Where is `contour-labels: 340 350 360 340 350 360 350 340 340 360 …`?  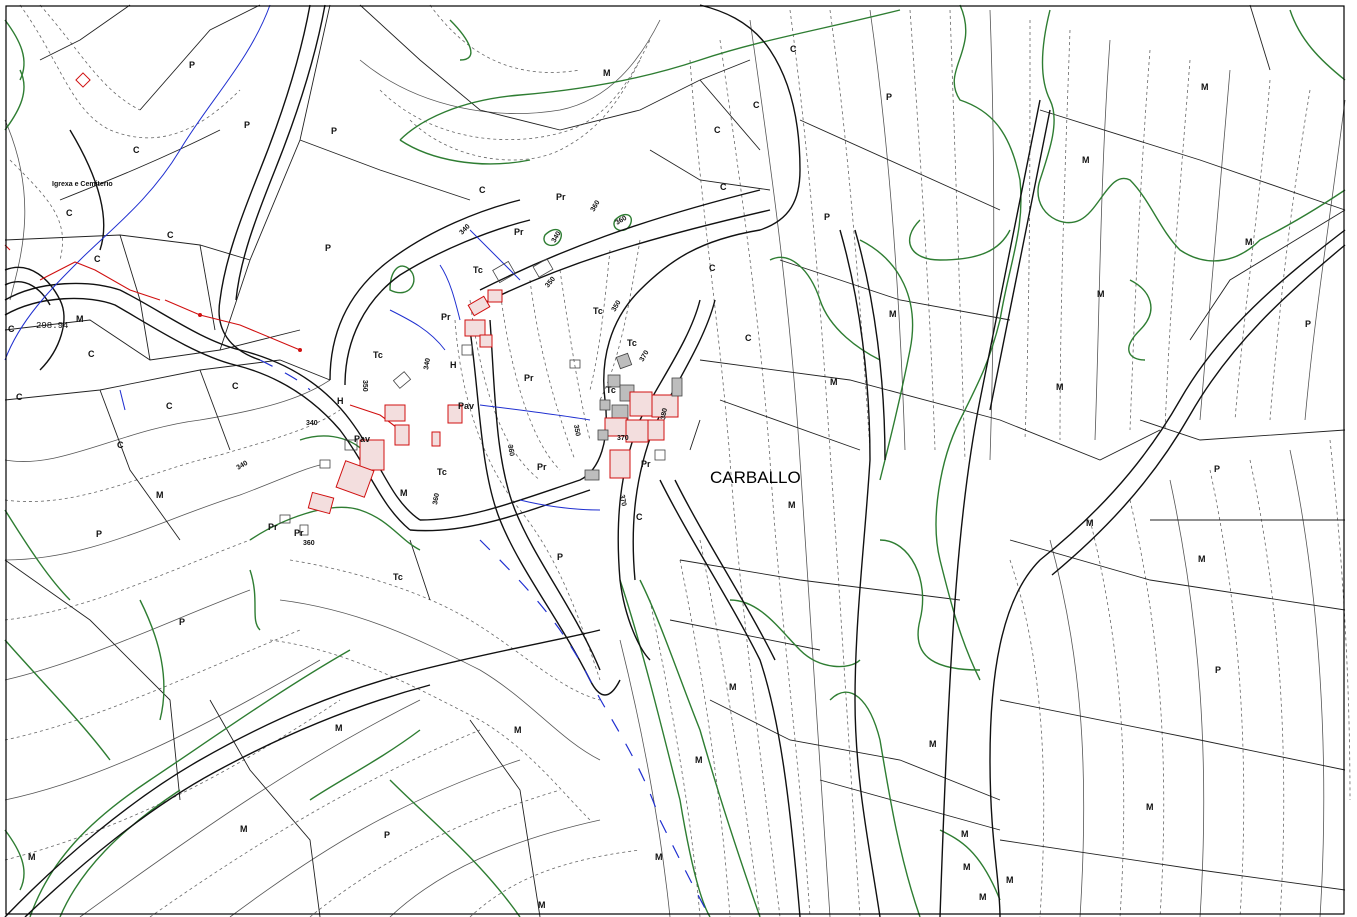 contour-labels: 340 350 360 340 350 360 350 340 340 360 … is located at coordinates (453, 373).